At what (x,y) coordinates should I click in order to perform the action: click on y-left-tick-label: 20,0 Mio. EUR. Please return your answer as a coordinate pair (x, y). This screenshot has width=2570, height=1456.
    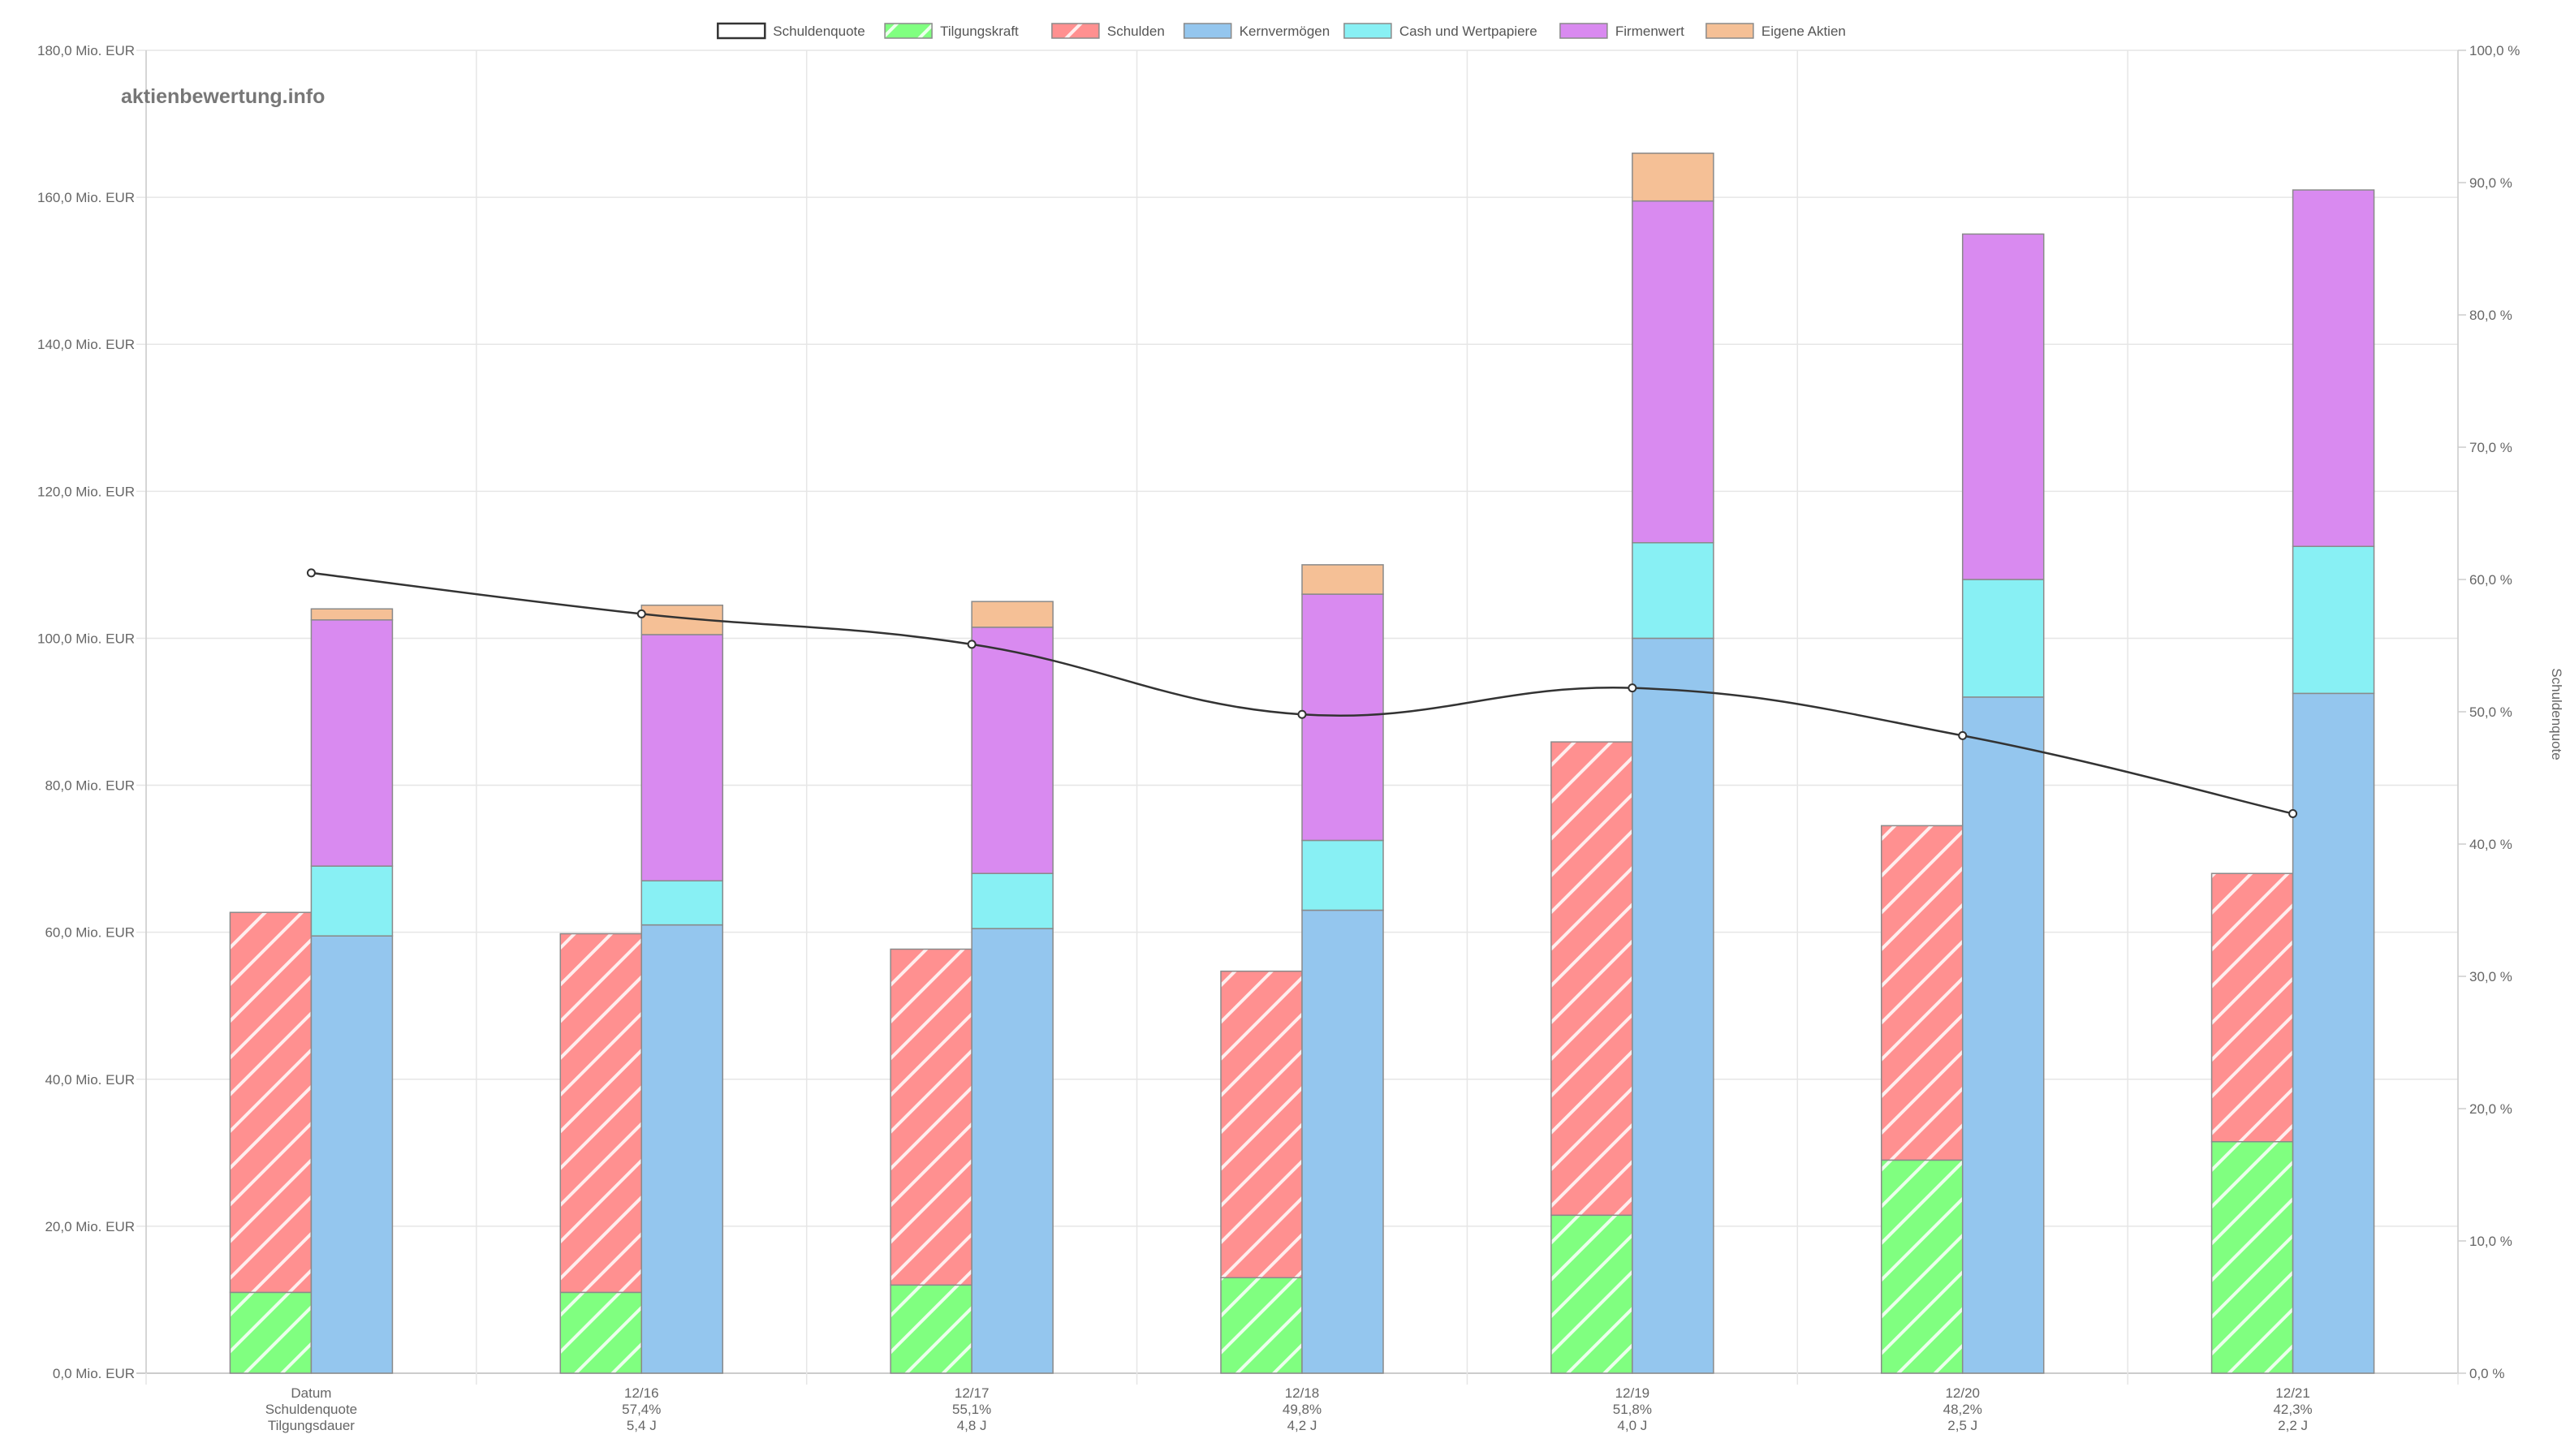
    Looking at the image, I should click on (90, 1227).